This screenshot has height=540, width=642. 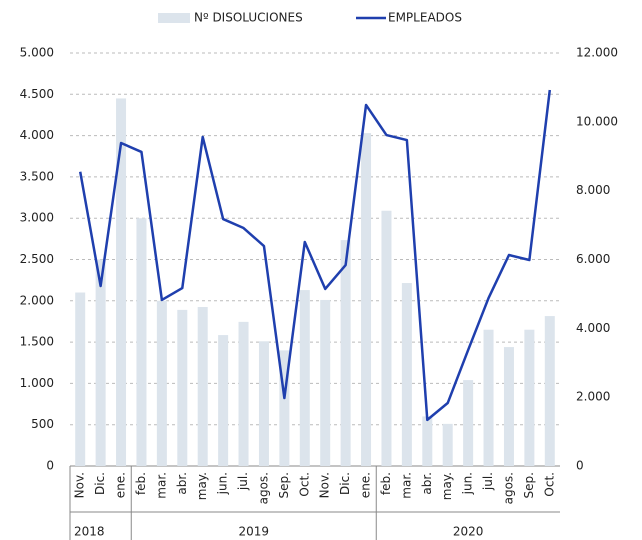 What do you see at coordinates (593, 190) in the screenshot?
I see `y2-tick-label: 8.000` at bounding box center [593, 190].